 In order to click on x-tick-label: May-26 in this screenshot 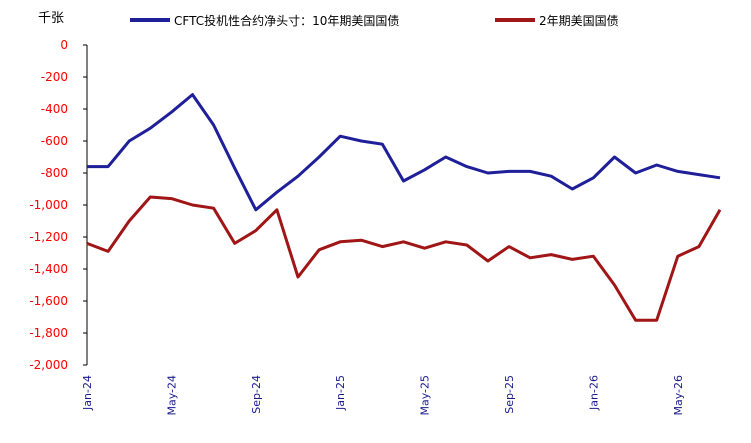, I will do `click(678, 395)`.